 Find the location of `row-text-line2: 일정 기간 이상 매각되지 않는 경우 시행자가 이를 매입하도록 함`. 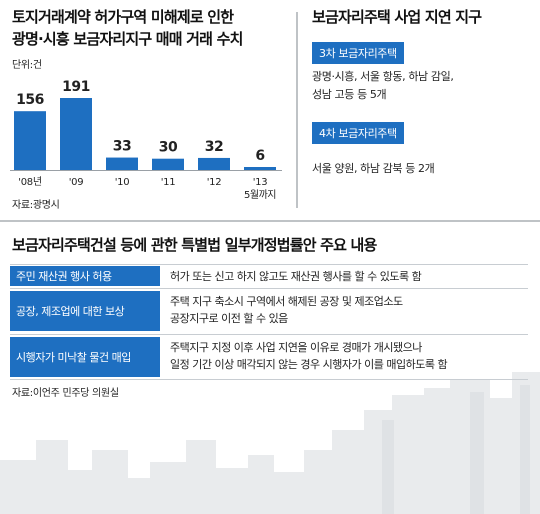

row-text-line2: 일정 기간 이상 매각되지 않는 경우 시행자가 이를 매입하도록 함 is located at coordinates (309, 364).